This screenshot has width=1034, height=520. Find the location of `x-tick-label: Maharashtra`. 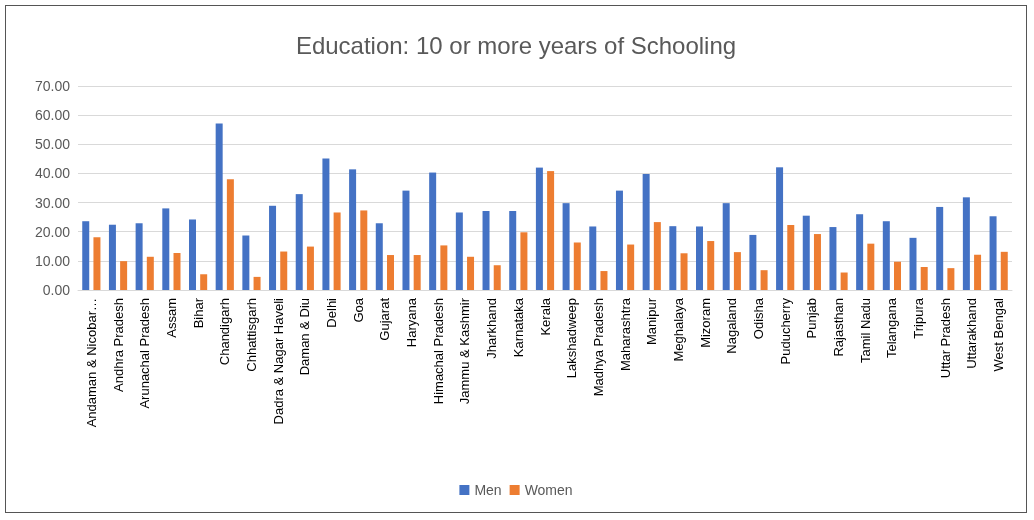

x-tick-label: Maharashtra is located at coordinates (625, 334).